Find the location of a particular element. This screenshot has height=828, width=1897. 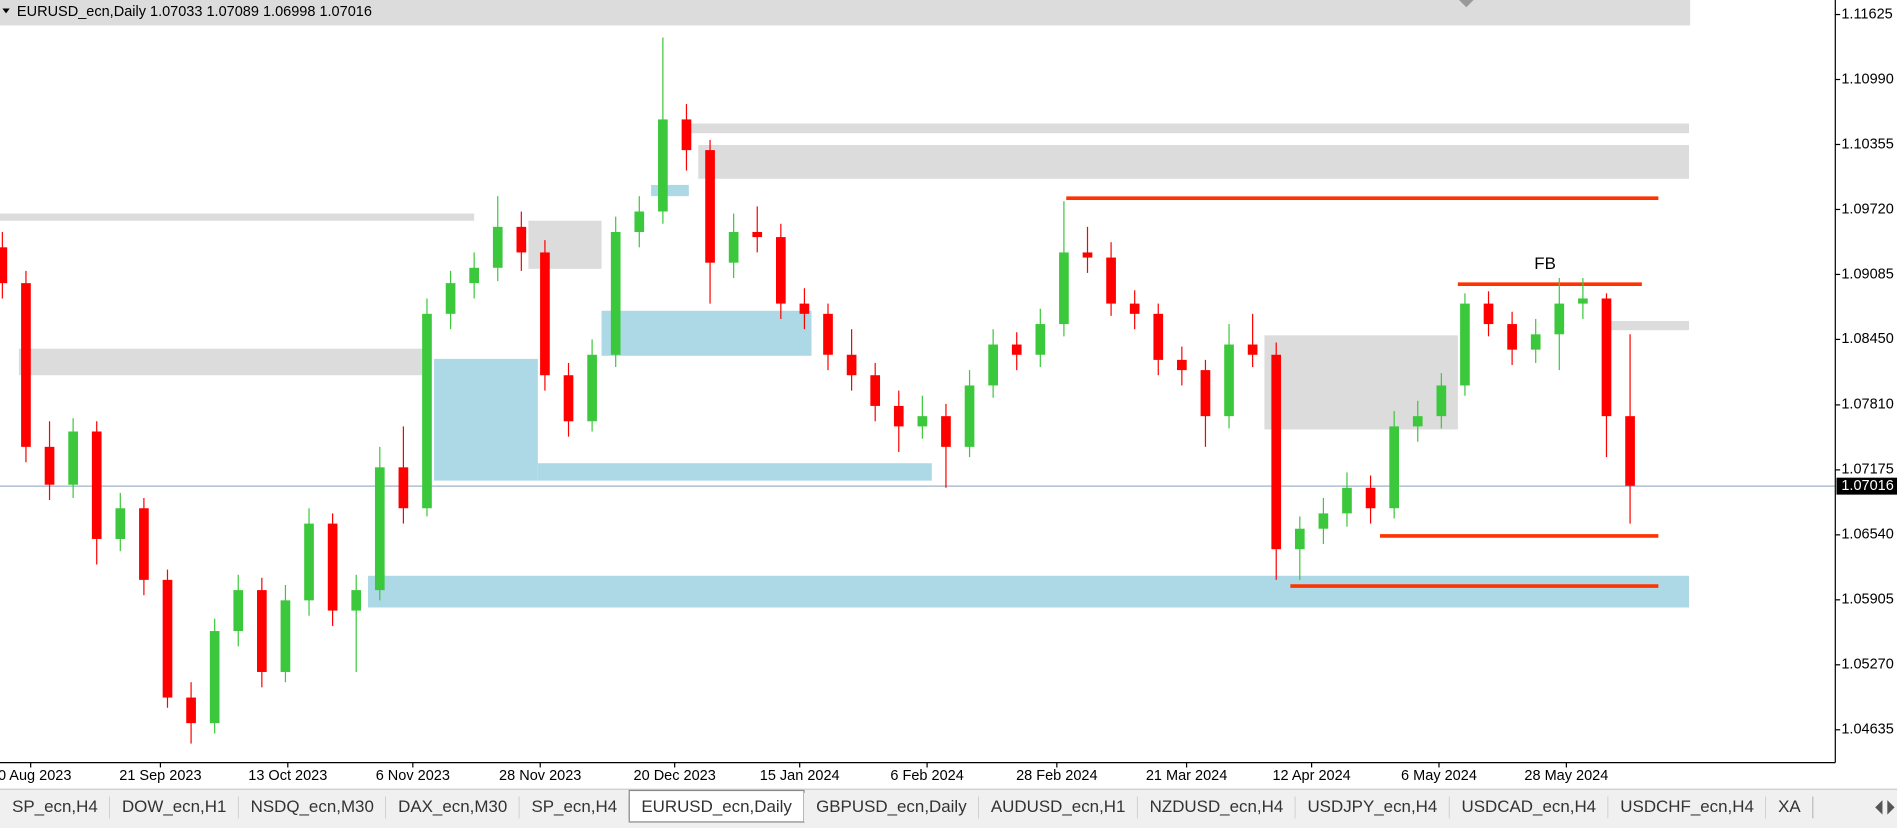

tab: NSDQ_ecn,M30 is located at coordinates (312, 807).